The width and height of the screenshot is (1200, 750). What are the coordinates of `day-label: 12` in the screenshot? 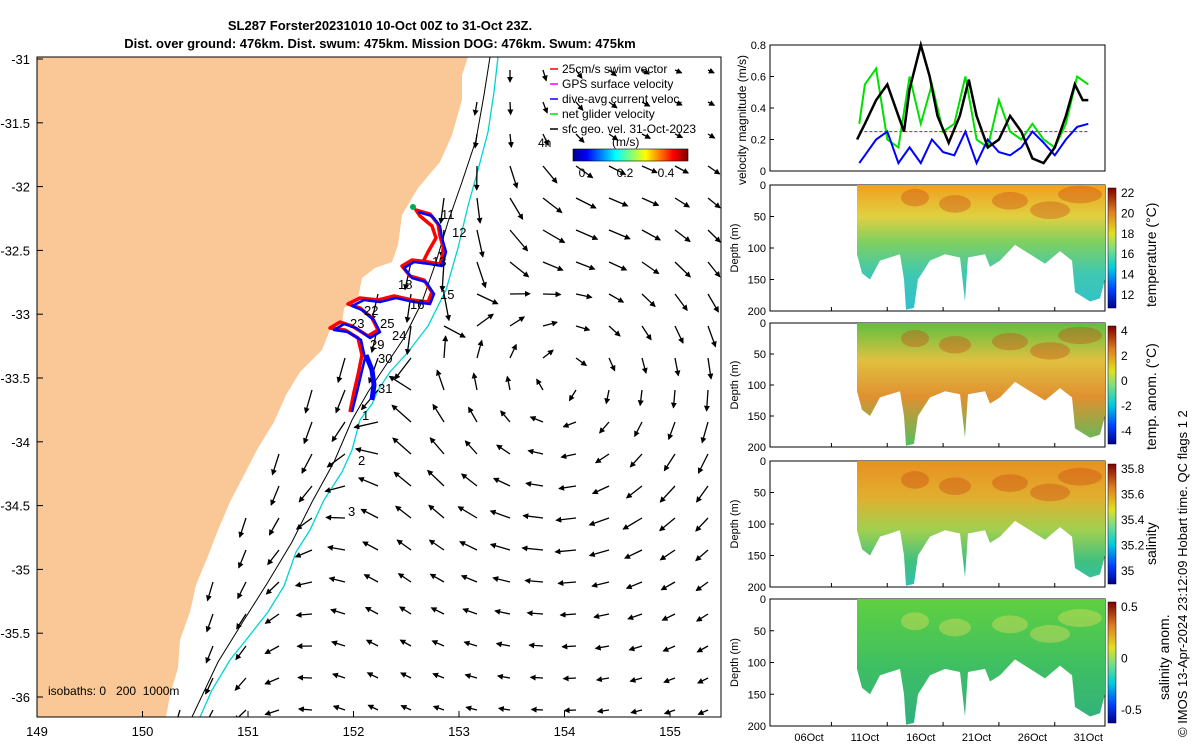 It's located at (459, 232).